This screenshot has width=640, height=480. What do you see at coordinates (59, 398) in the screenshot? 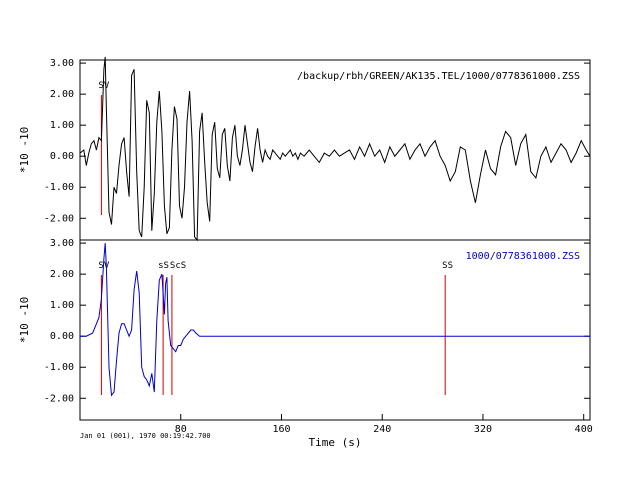
I see `panel-bottom-ytick-label: -2.00` at bounding box center [59, 398].